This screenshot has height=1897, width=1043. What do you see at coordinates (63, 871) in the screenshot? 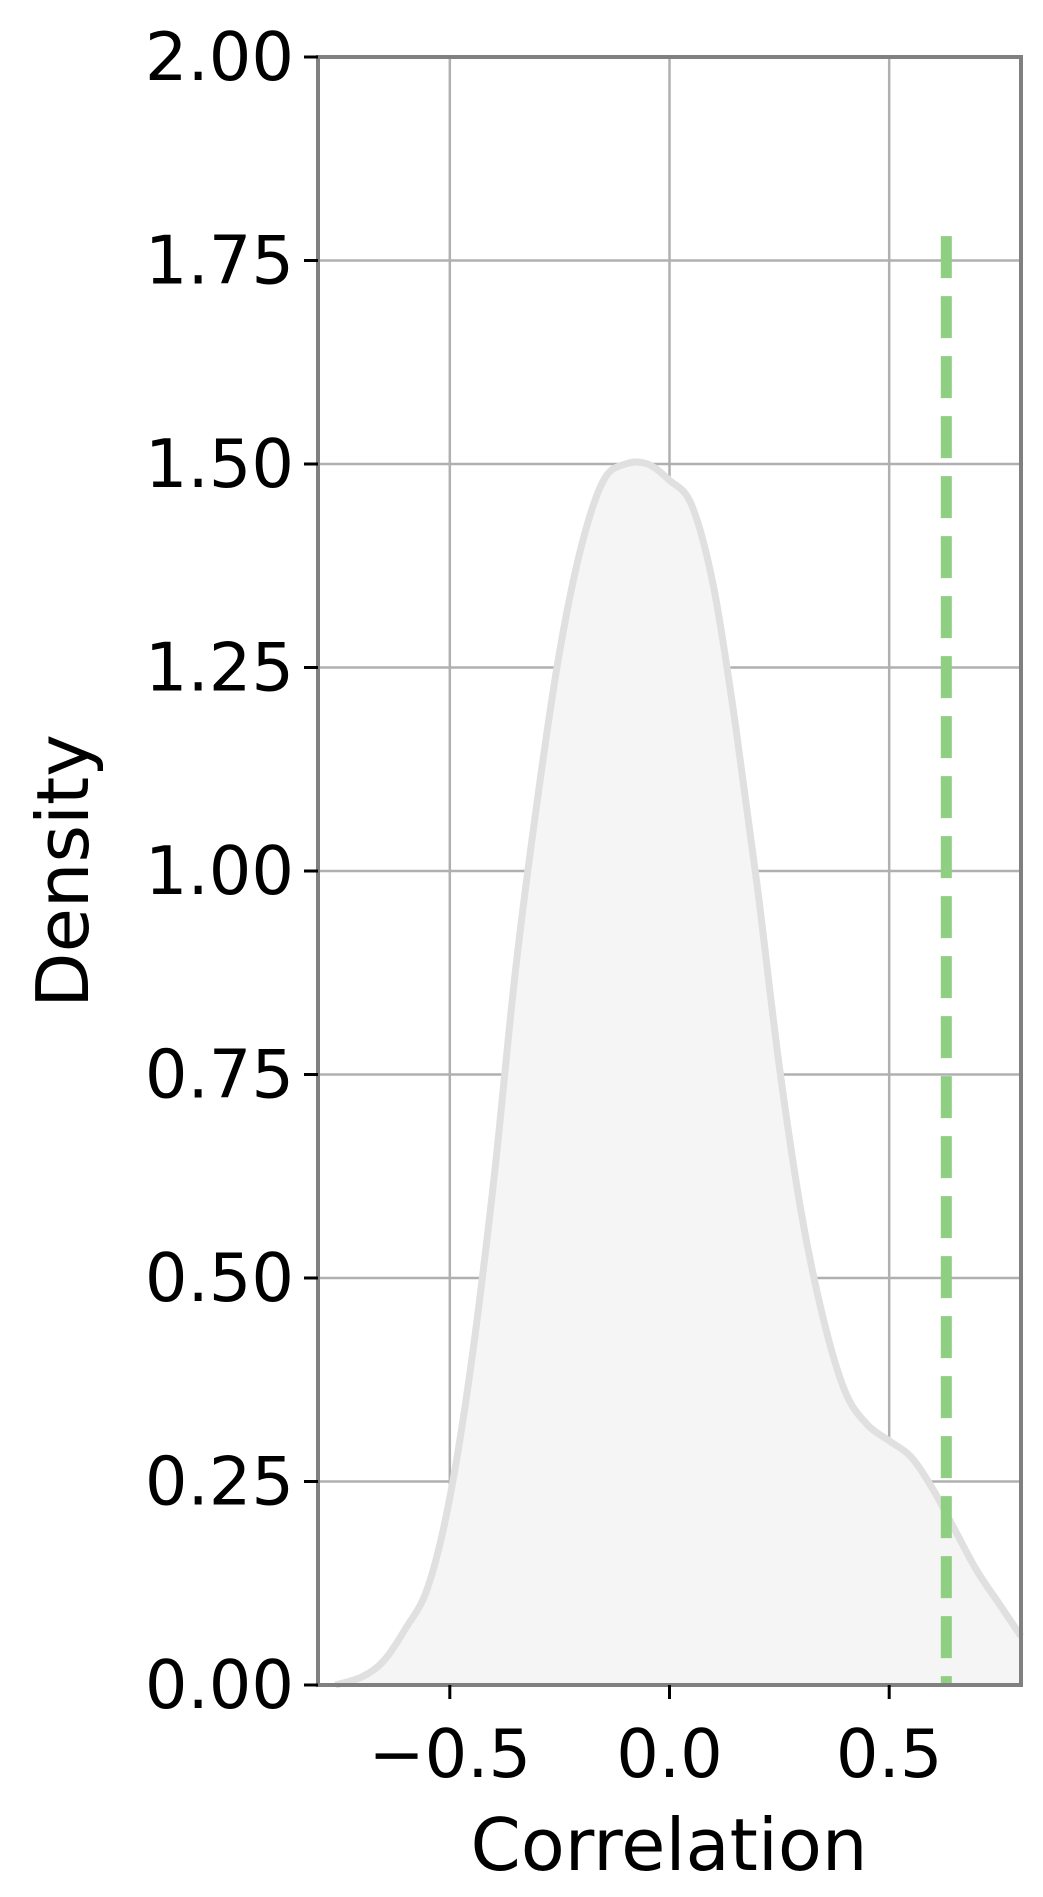
I see `y-axis-title: Density` at bounding box center [63, 871].